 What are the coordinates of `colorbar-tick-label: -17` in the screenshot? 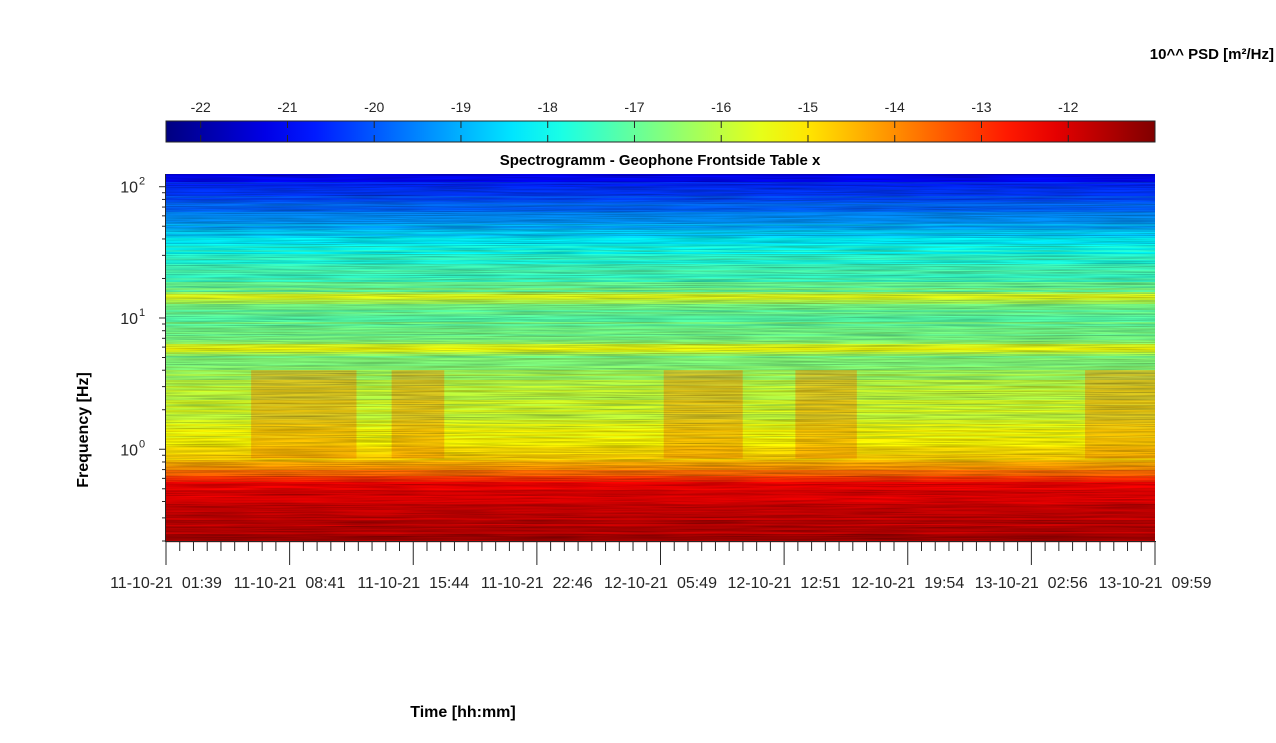 It's located at (634, 107).